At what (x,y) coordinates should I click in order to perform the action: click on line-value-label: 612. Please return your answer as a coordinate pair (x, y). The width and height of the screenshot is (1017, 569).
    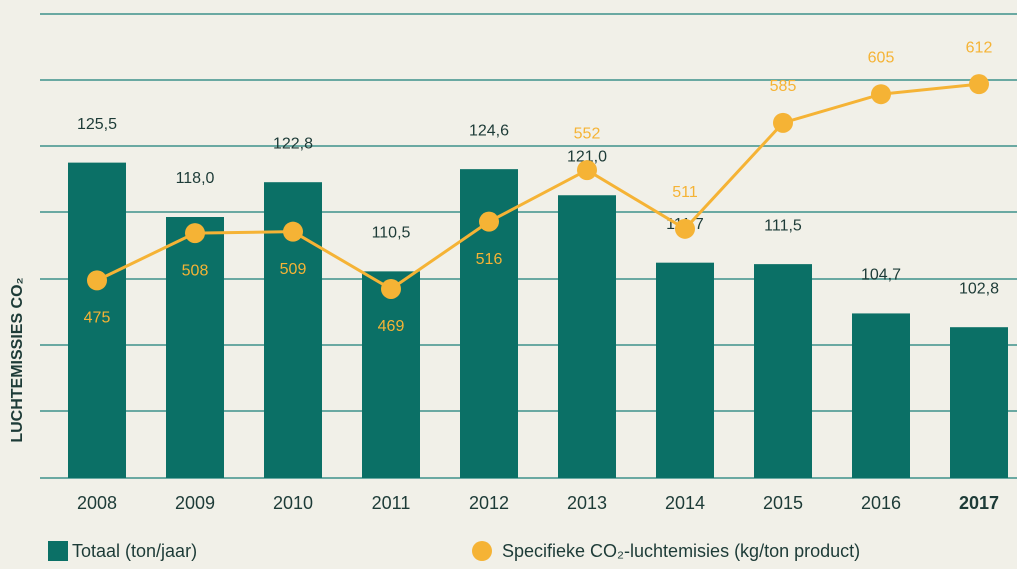
    Looking at the image, I should click on (979, 47).